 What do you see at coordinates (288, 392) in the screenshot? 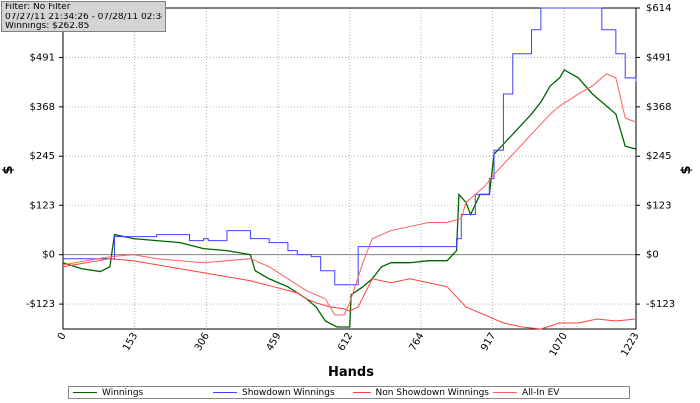
I see `legend-label-showdown: Showdown Winnings` at bounding box center [288, 392].